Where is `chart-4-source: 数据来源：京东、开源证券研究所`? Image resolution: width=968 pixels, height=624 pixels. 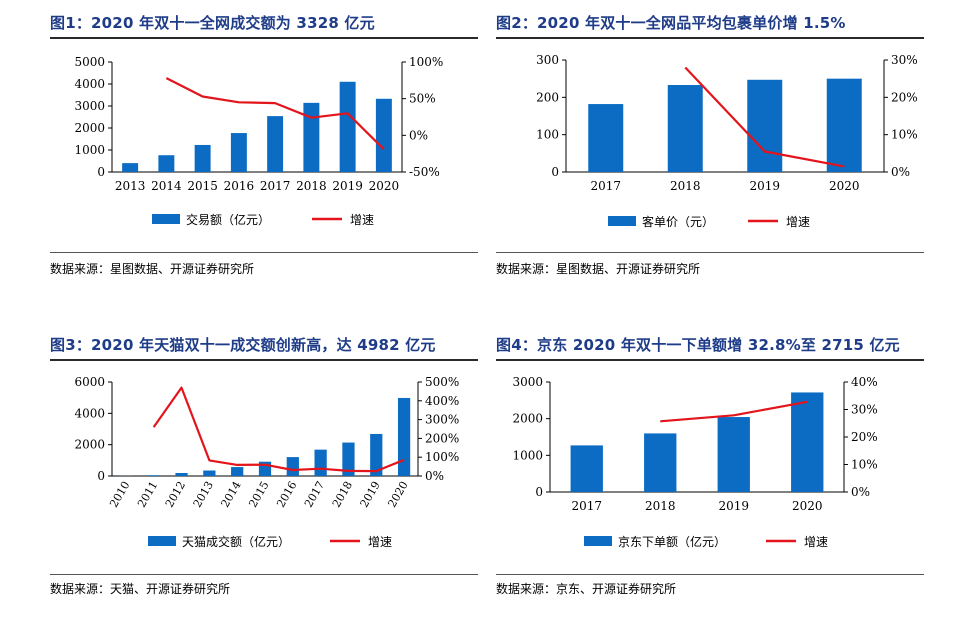
chart-4-source: 数据来源：京东、开源证券研究所 is located at coordinates (586, 588).